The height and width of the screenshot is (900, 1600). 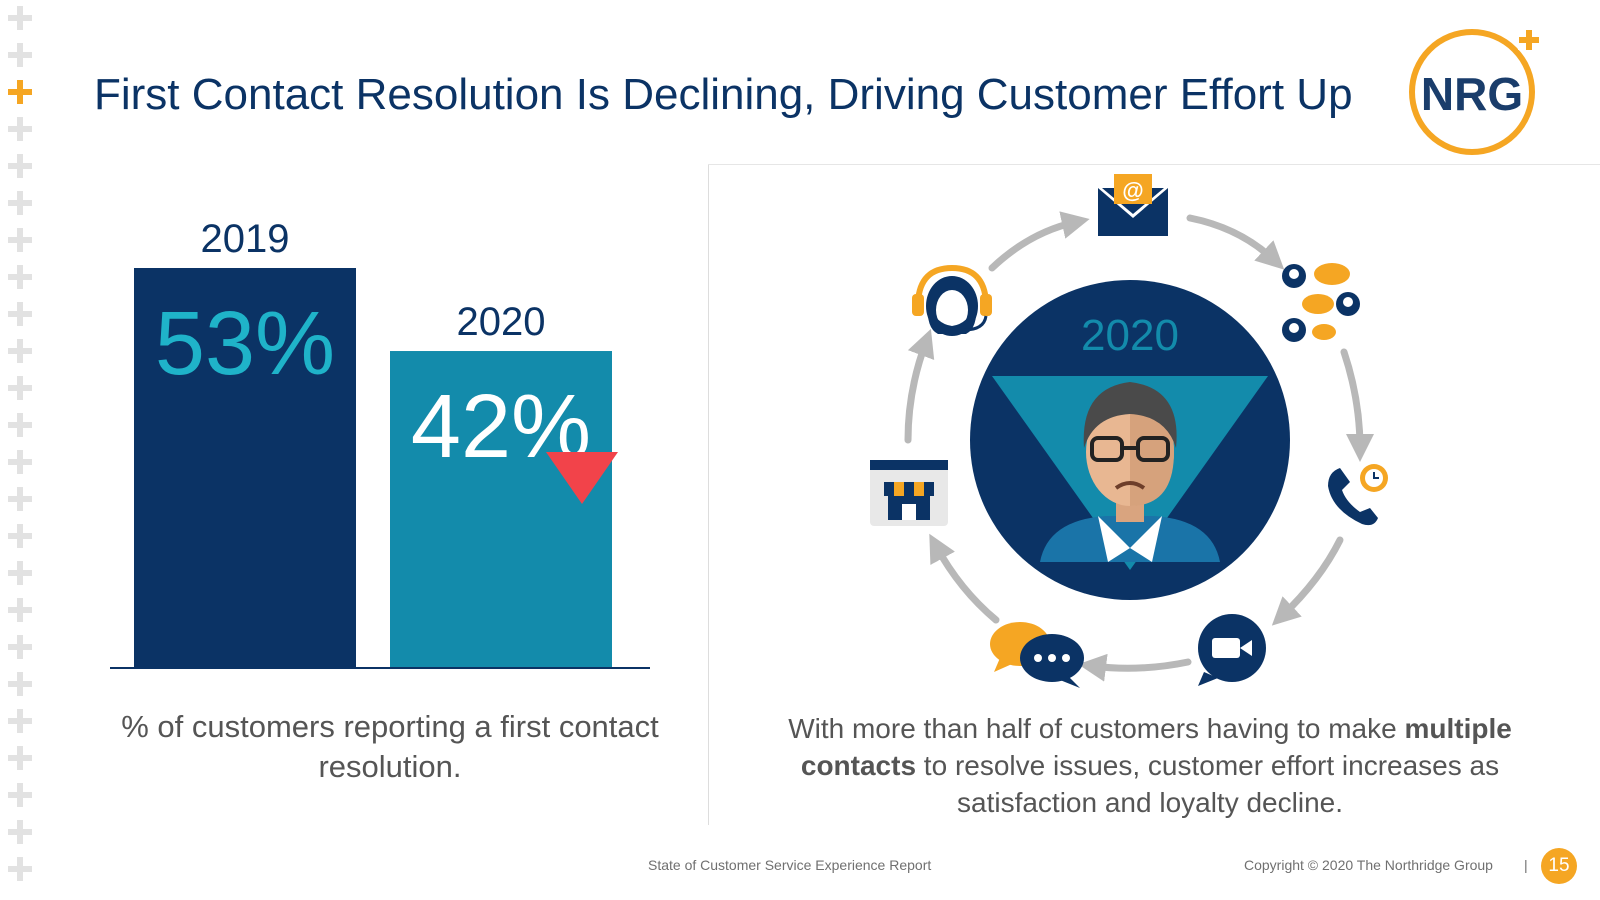 I want to click on page-number-badge: 15, so click(x=1559, y=866).